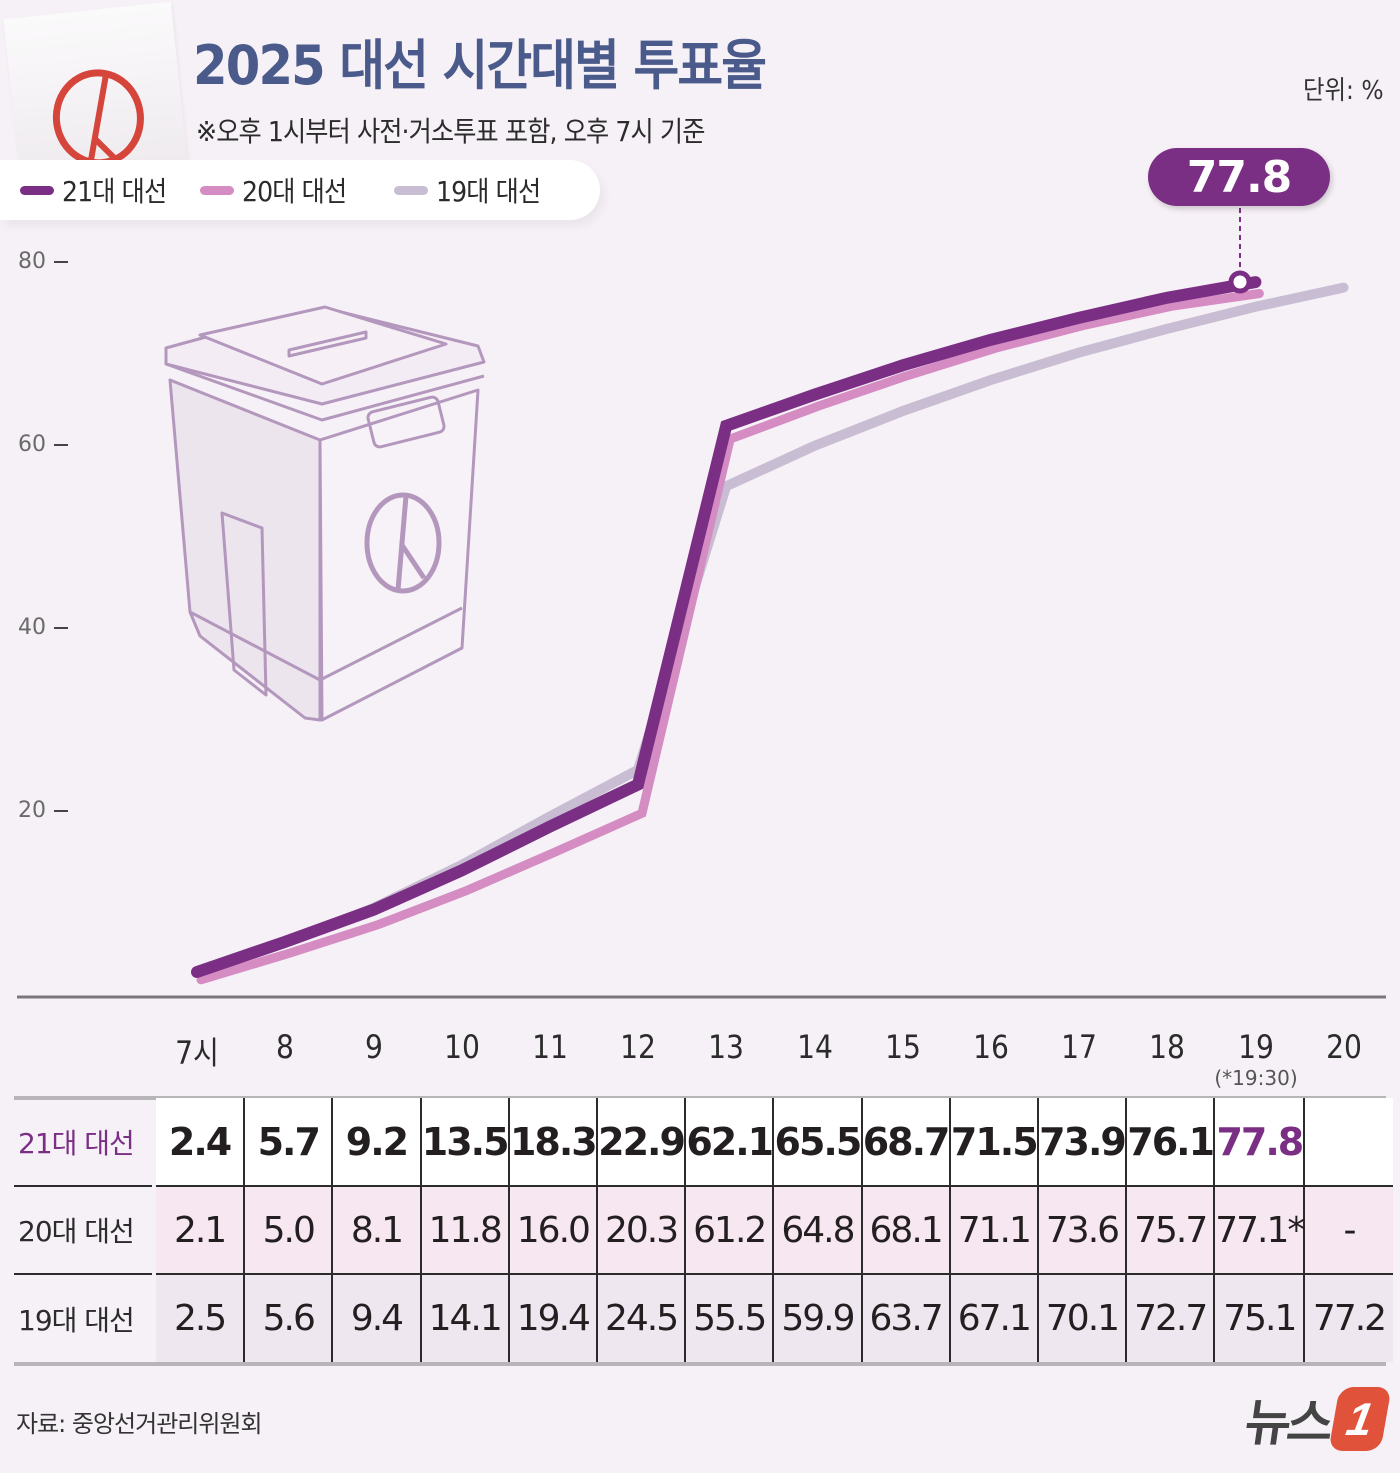 This screenshot has width=1400, height=1473. I want to click on legend-label: 20대 대선, so click(294, 191).